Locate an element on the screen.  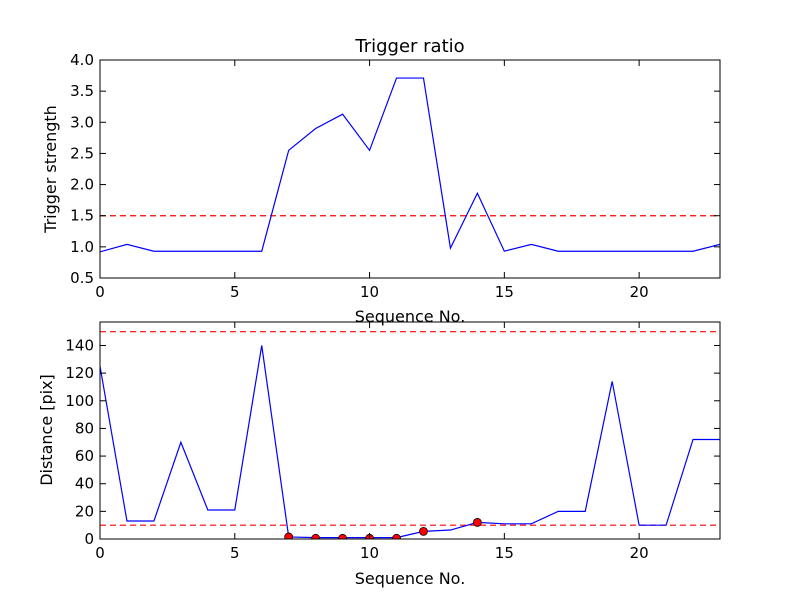
y-tick-label: 0.5 is located at coordinates (82, 278).